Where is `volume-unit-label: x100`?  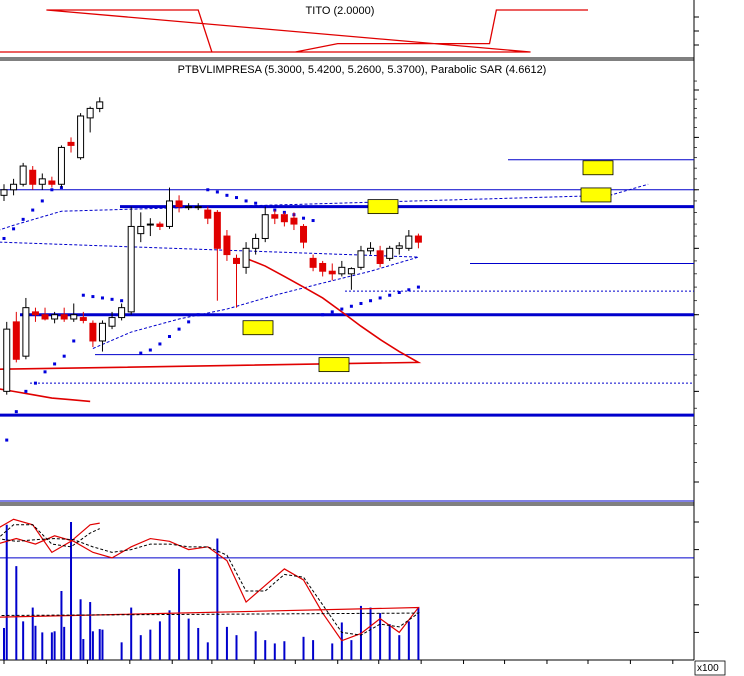 volume-unit-label: x100 is located at coordinates (708, 668).